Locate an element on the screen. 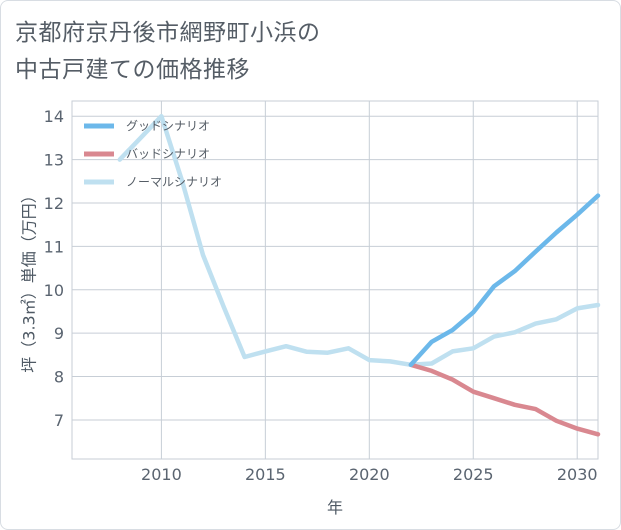  x-axis-label: 年 is located at coordinates (335, 507).